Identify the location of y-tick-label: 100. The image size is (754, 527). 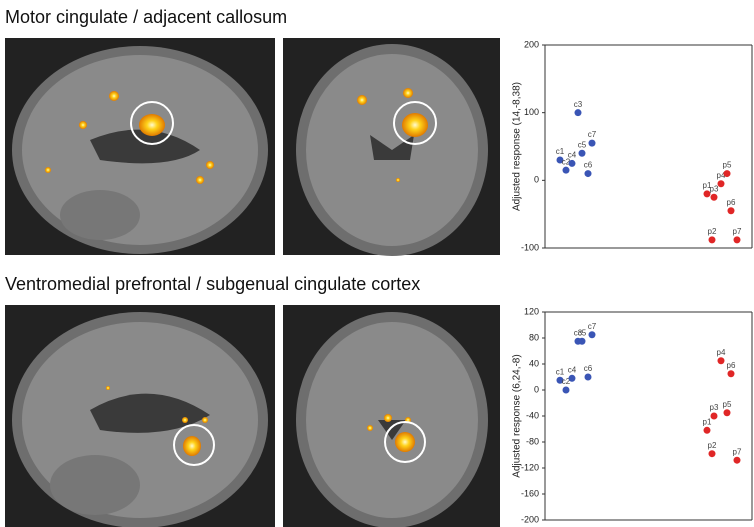
(531, 112).